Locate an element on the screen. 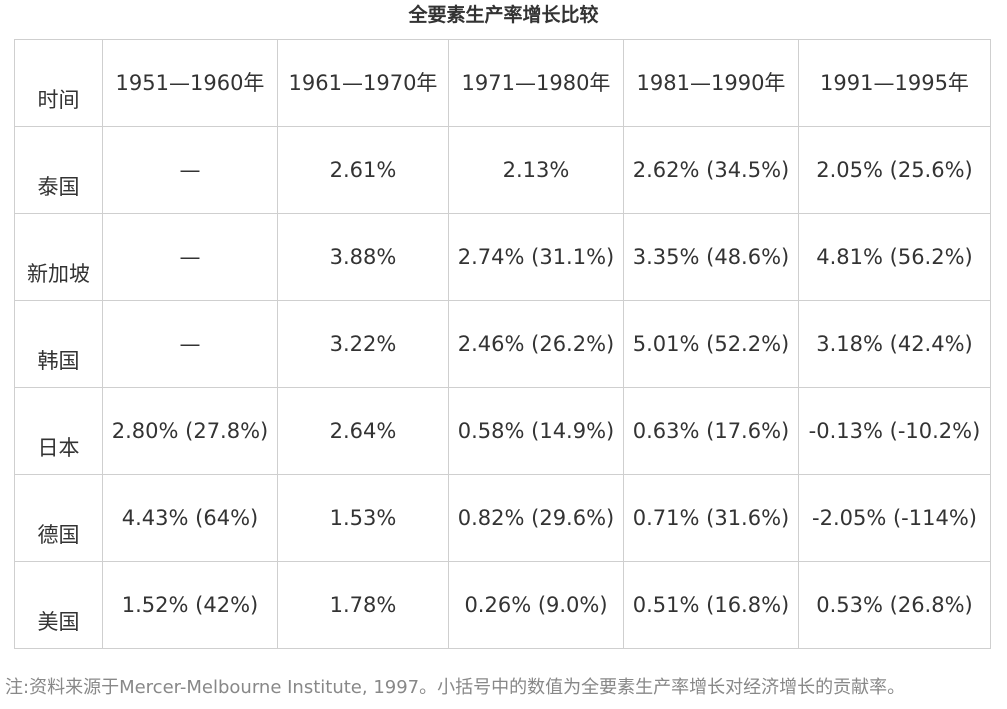 This screenshot has height=709, width=1007. country-label: 新加坡 is located at coordinates (58, 257).